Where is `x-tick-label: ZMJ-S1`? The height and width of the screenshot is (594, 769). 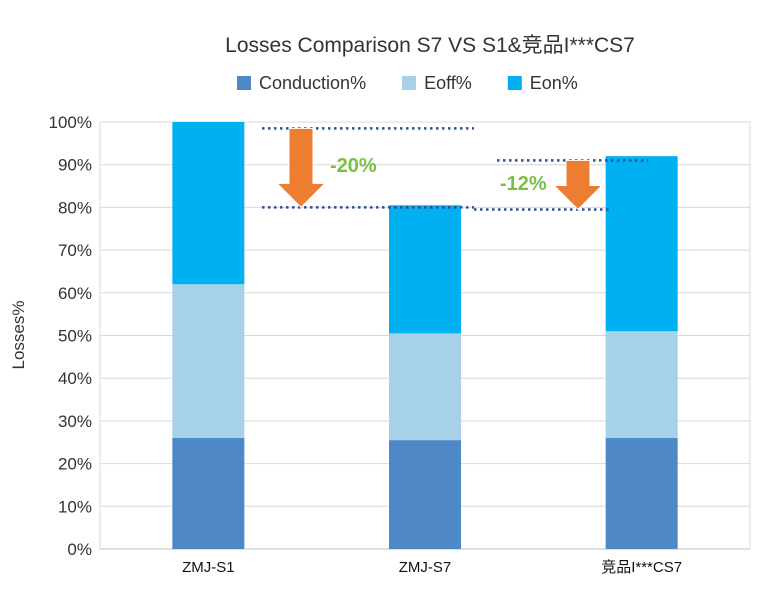
x-tick-label: ZMJ-S1 is located at coordinates (208, 567).